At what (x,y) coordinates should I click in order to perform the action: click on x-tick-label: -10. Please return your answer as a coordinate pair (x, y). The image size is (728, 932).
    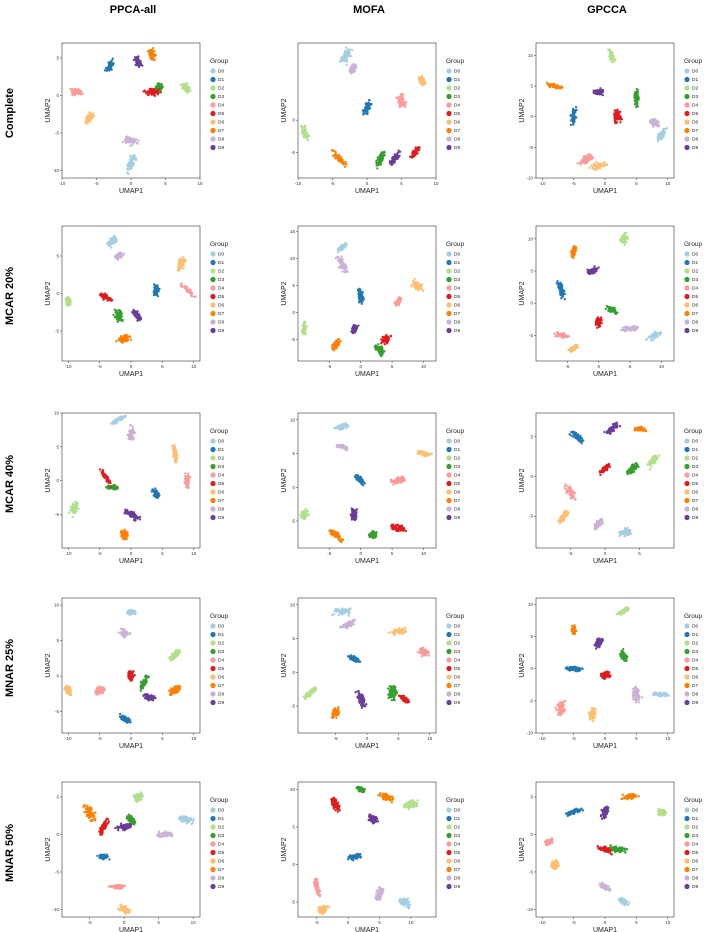
    Looking at the image, I should click on (68, 553).